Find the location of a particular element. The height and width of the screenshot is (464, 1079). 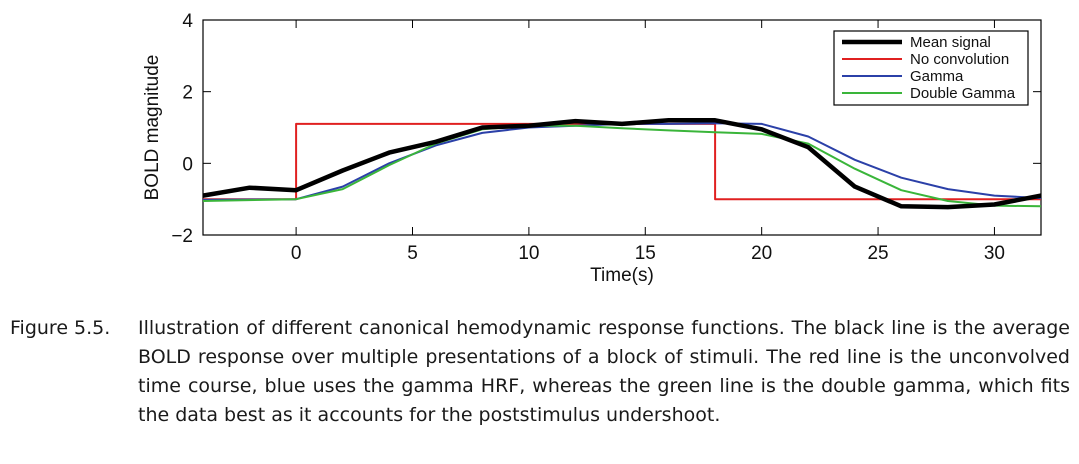

caption-label: Figure 5.5. is located at coordinates (60, 328).